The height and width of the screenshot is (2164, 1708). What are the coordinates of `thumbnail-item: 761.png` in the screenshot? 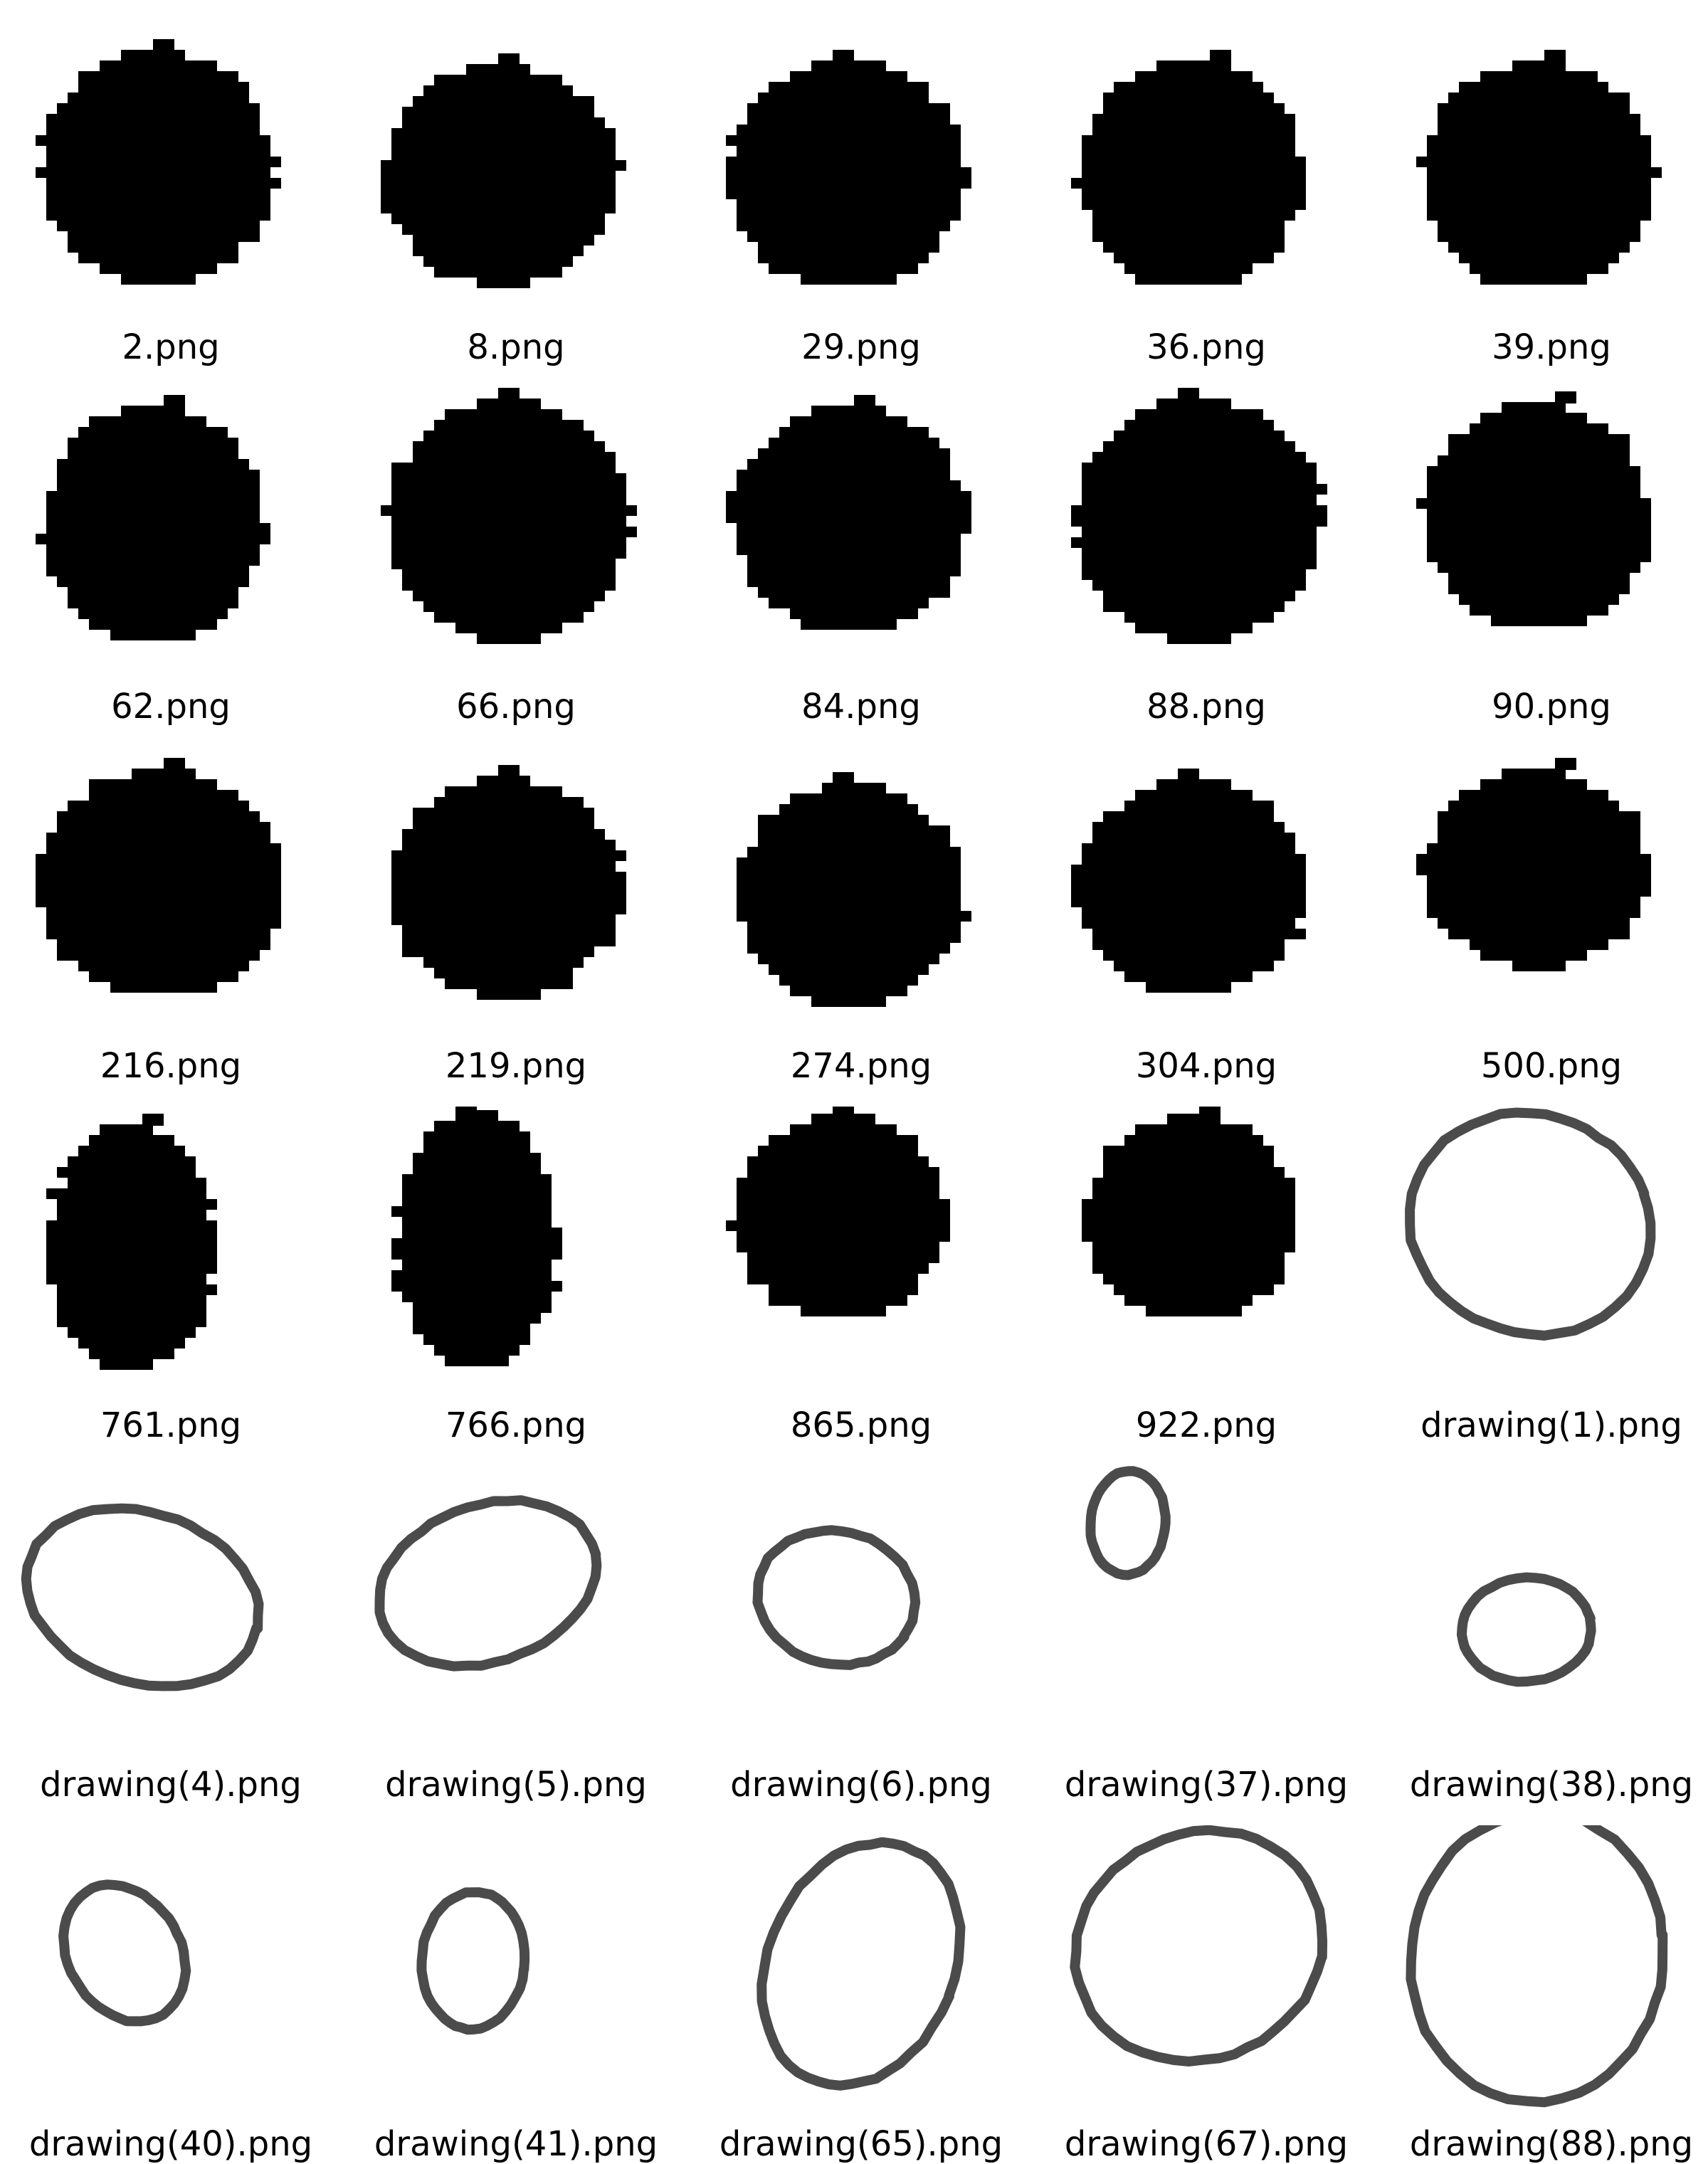 It's located at (170, 1276).